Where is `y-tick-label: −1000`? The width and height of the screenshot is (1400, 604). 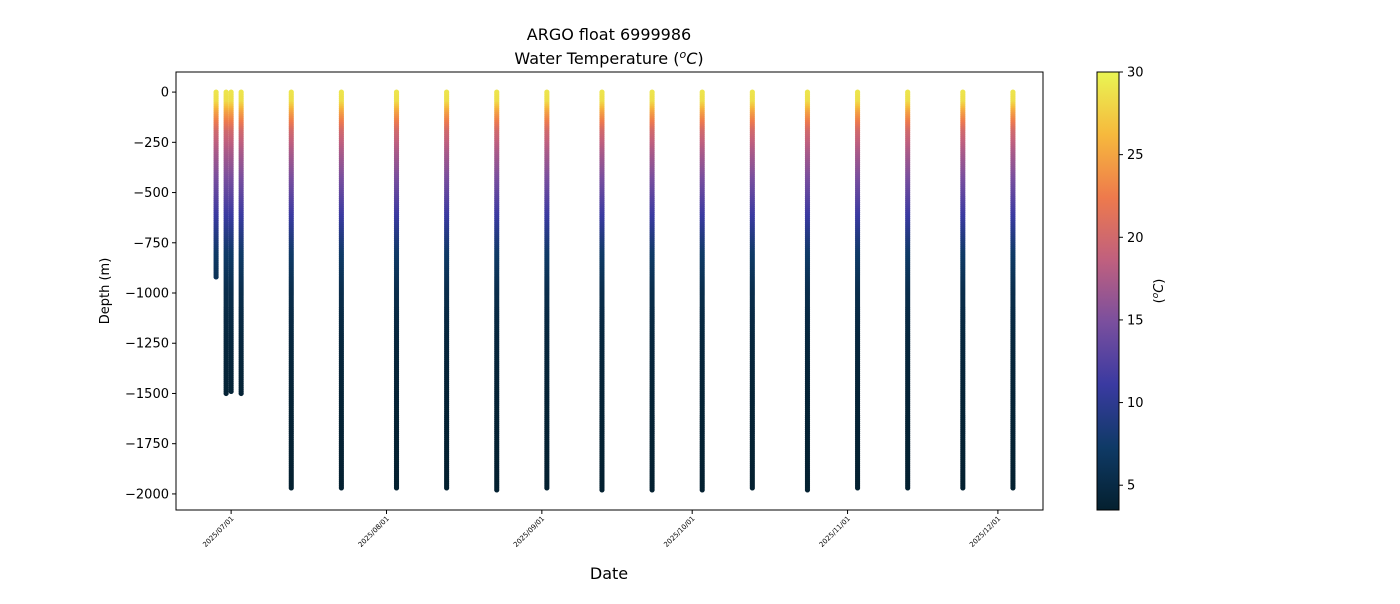 y-tick-label: −1000 is located at coordinates (147, 294).